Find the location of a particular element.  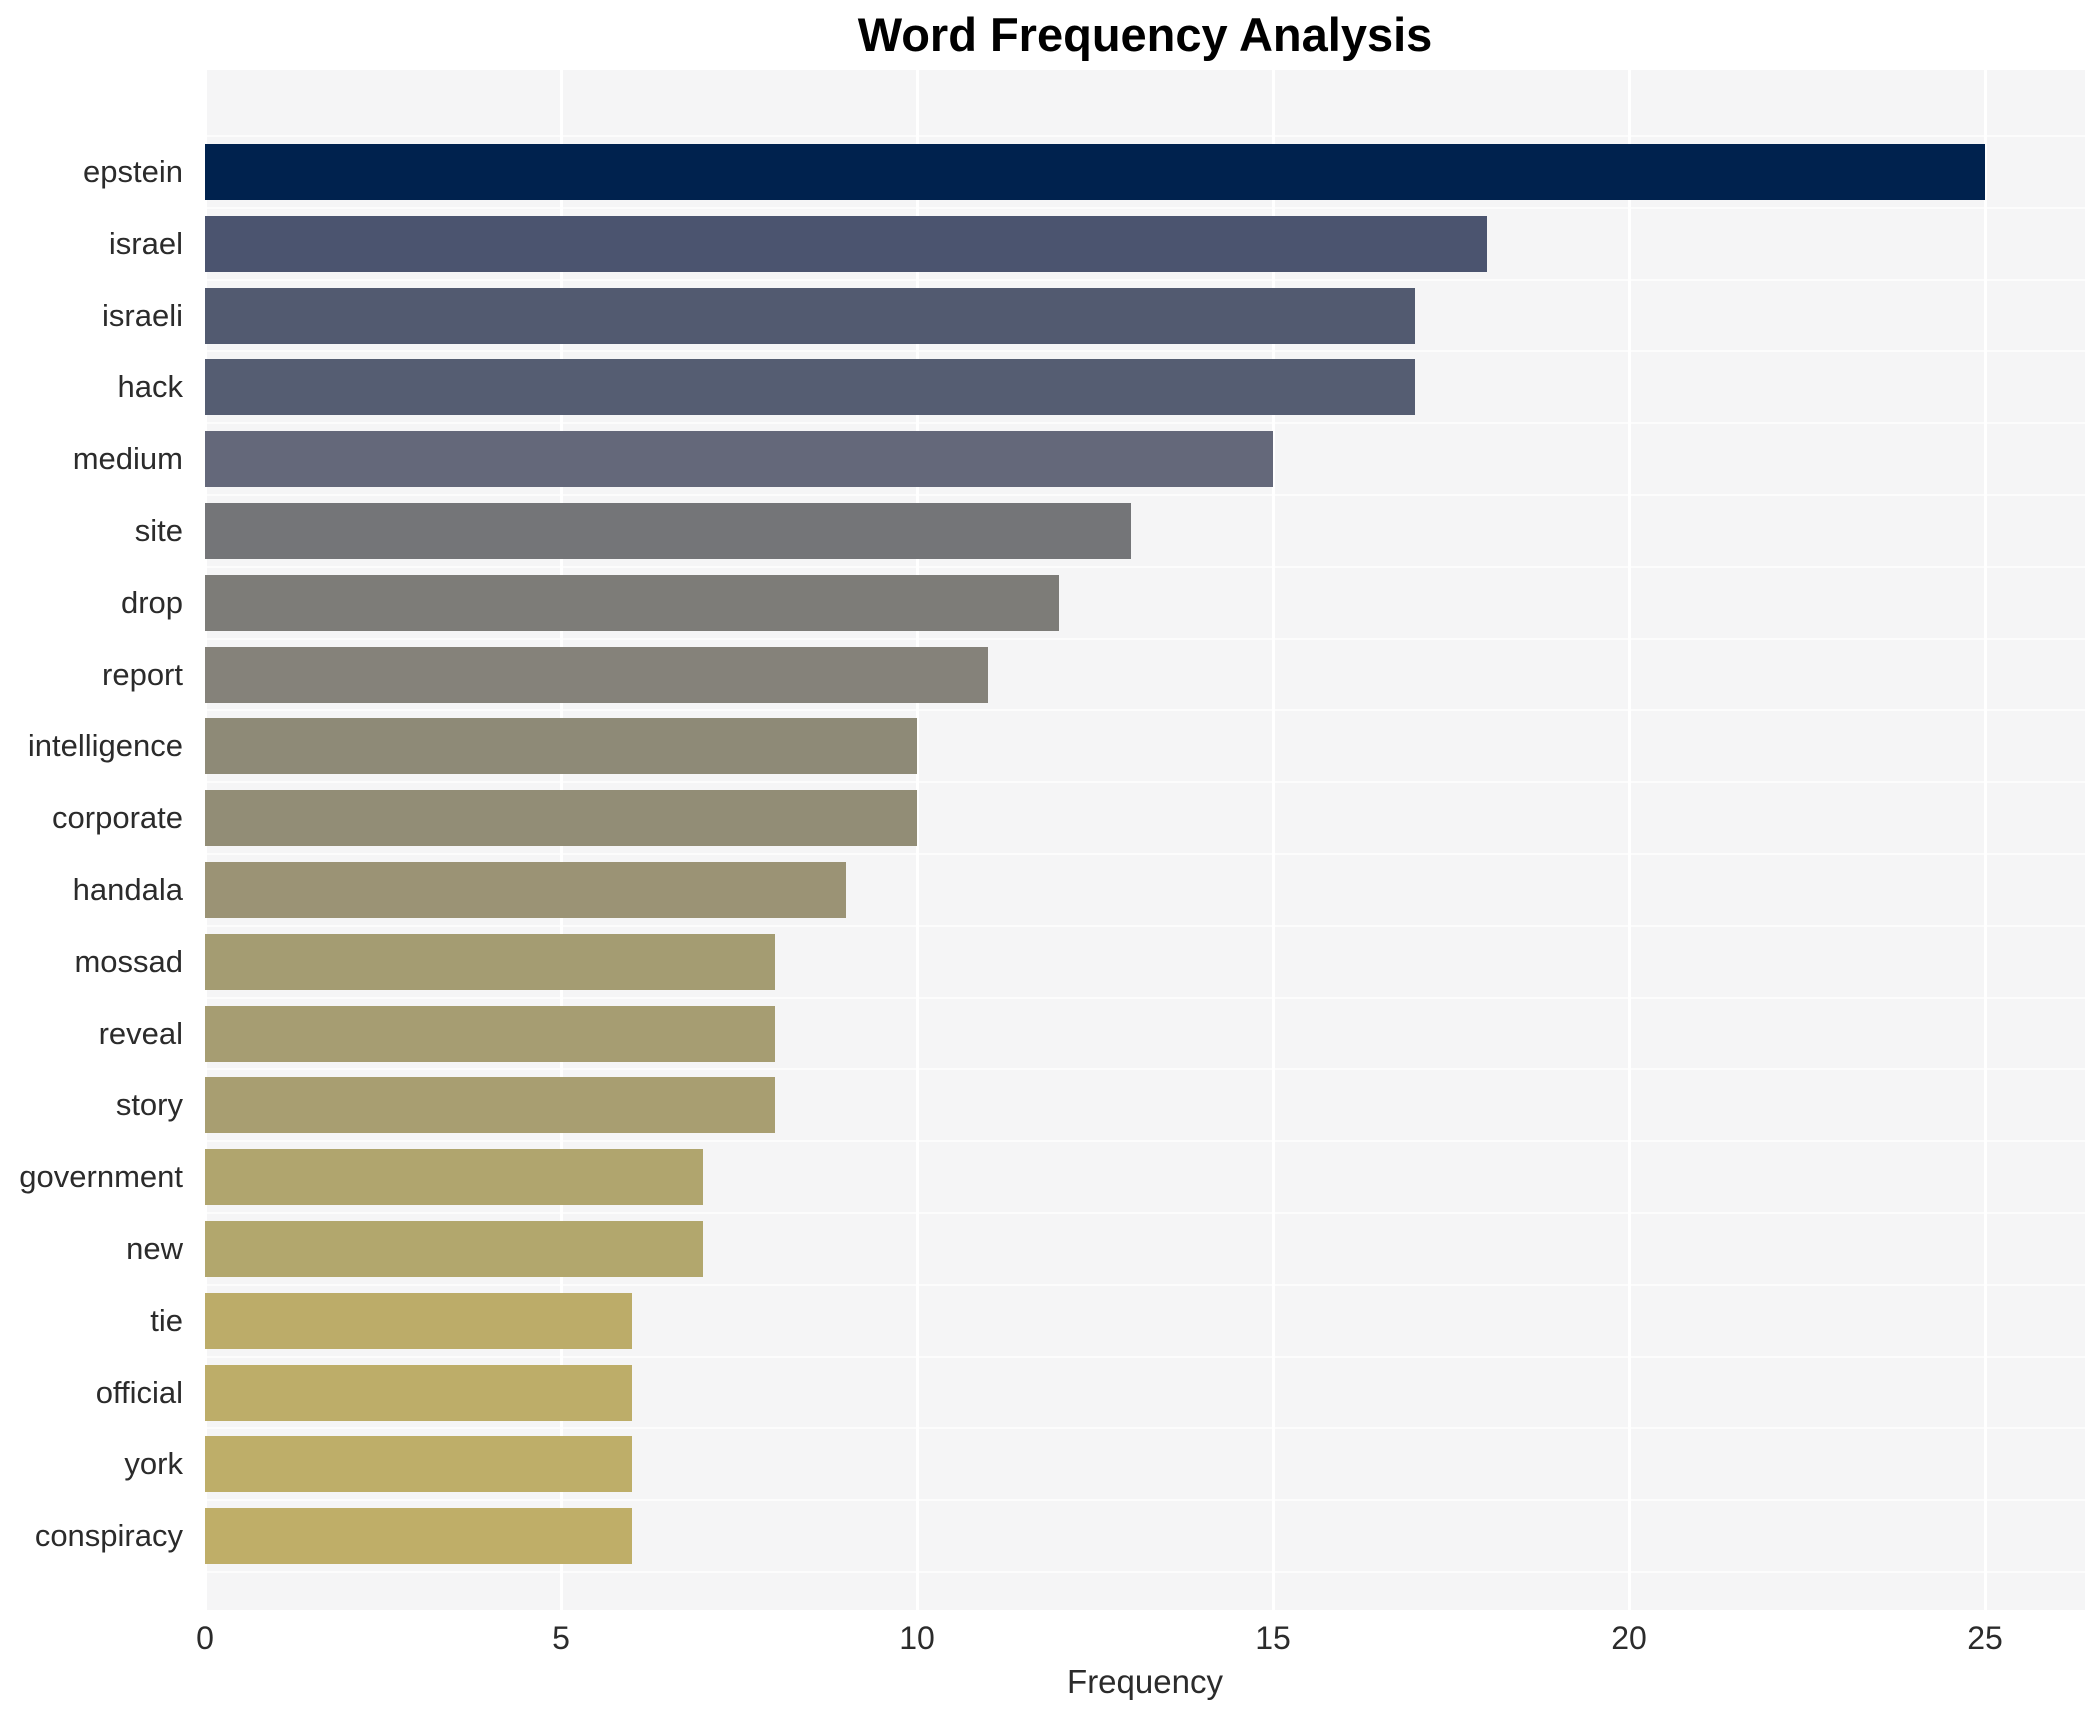

x-tick-label: 15 is located at coordinates (1273, 1638).